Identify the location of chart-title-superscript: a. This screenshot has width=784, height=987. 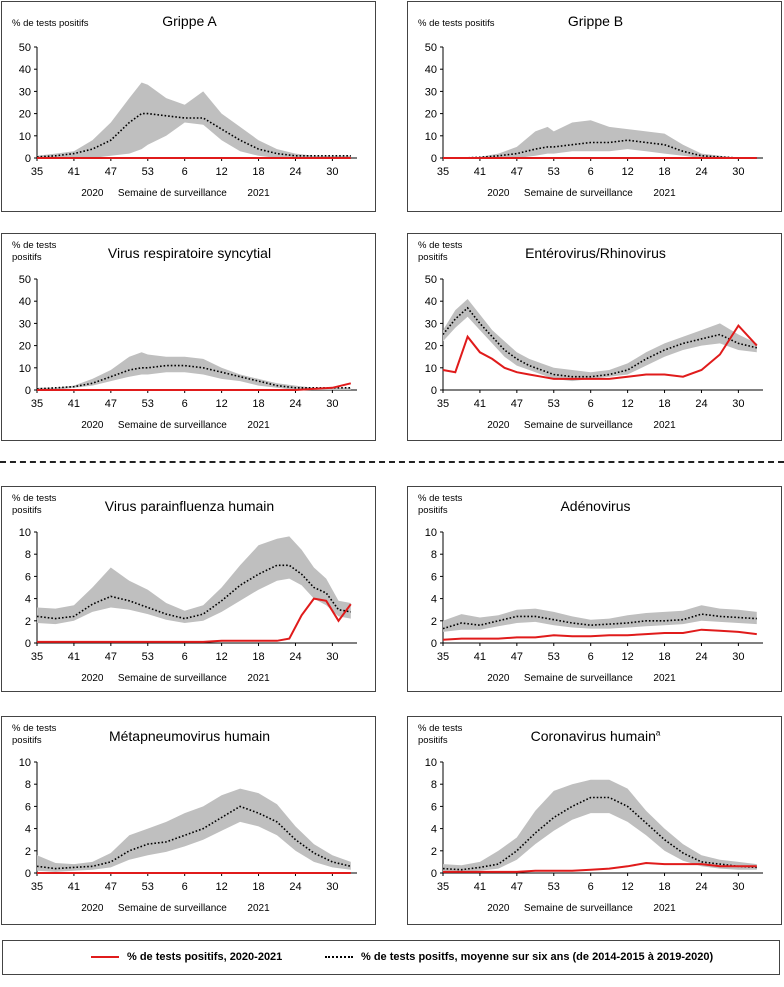
(658, 733).